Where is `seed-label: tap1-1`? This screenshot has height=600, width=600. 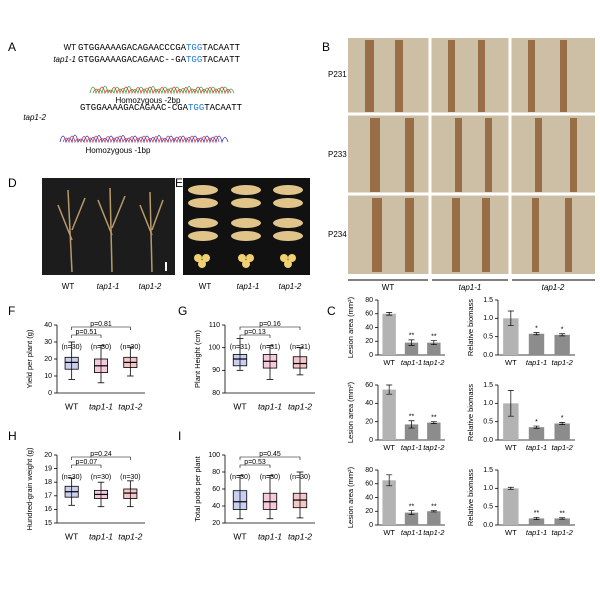
seed-label: tap1-1 is located at coordinates (248, 286).